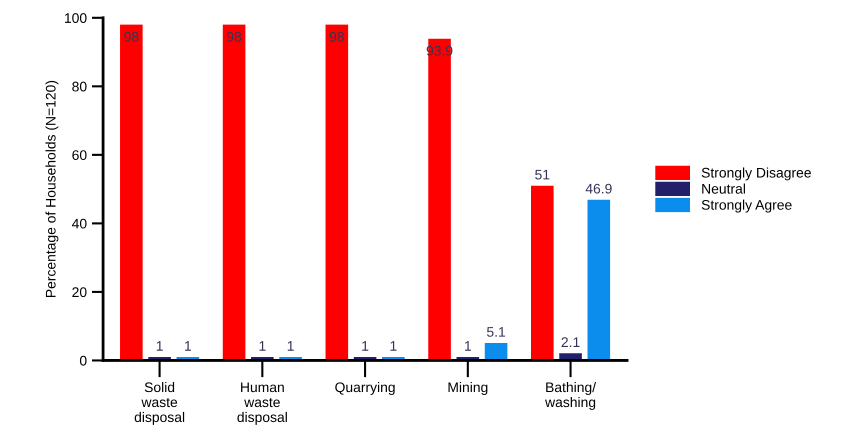  I want to click on x-tick-label: Mining, so click(468, 388).